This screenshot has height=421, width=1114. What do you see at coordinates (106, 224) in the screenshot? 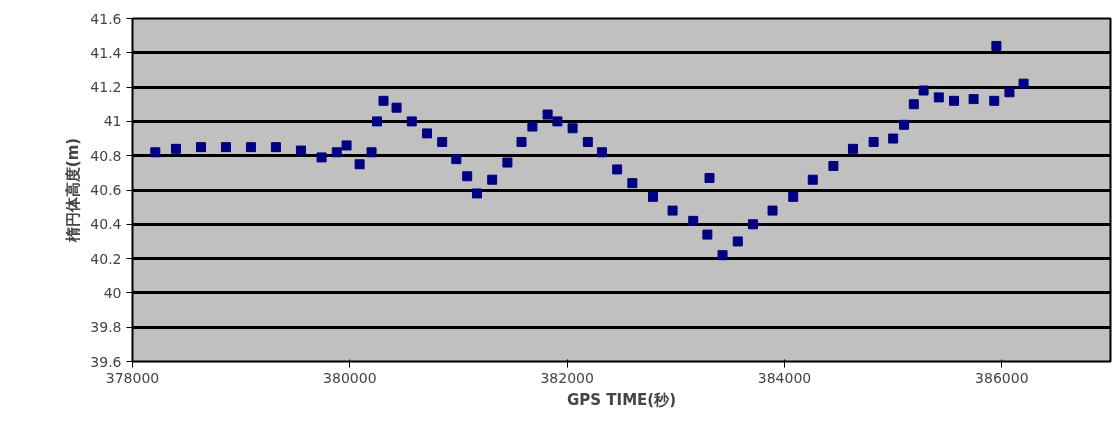
I see `y-tick-label: 40.4` at bounding box center [106, 224].